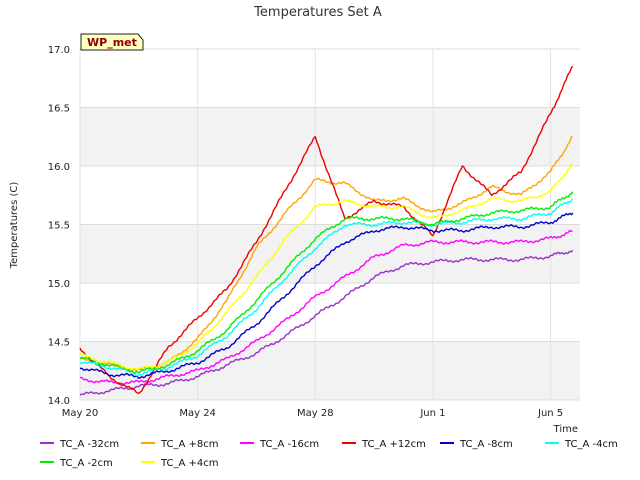 The height and width of the screenshot is (480, 640). Describe the element at coordinates (59, 167) in the screenshot. I see `y-tick-label: 16.0` at that location.